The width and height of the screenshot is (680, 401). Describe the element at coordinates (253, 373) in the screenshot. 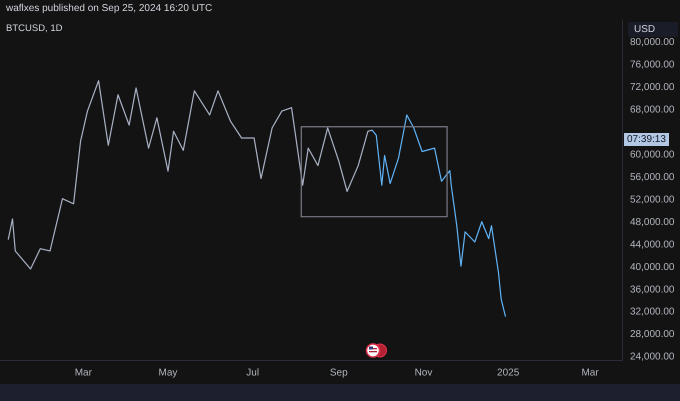

I see `x-tick-label: Jul` at that location.